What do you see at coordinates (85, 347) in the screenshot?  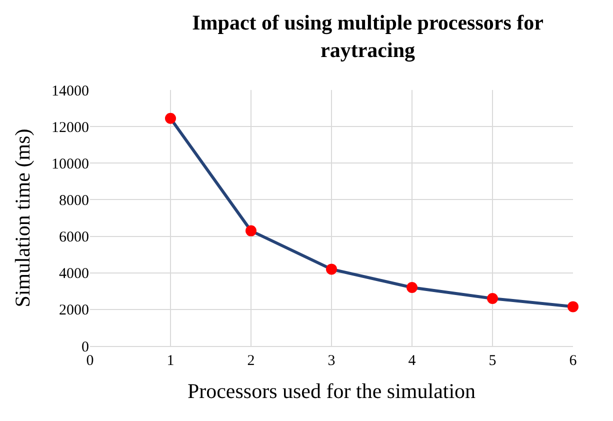 I see `y-tick-label: 0` at bounding box center [85, 347].